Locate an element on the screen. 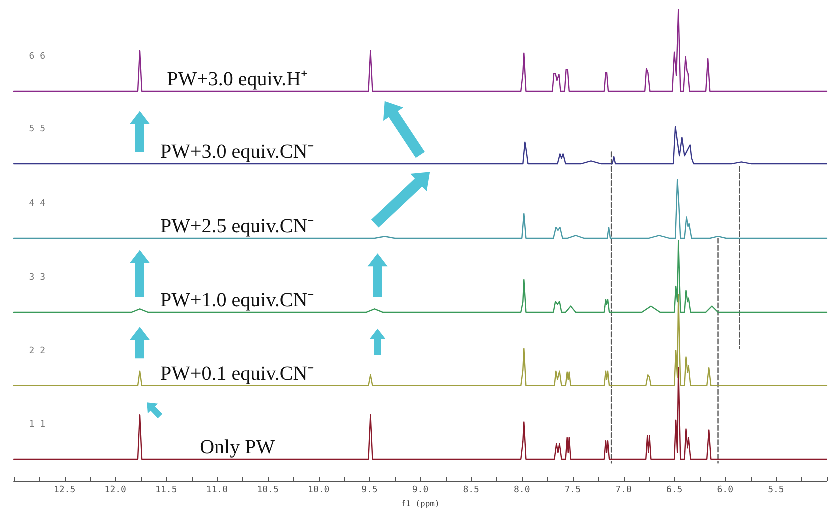 The image size is (829, 513). x-tick-label: 8.5 is located at coordinates (471, 491).